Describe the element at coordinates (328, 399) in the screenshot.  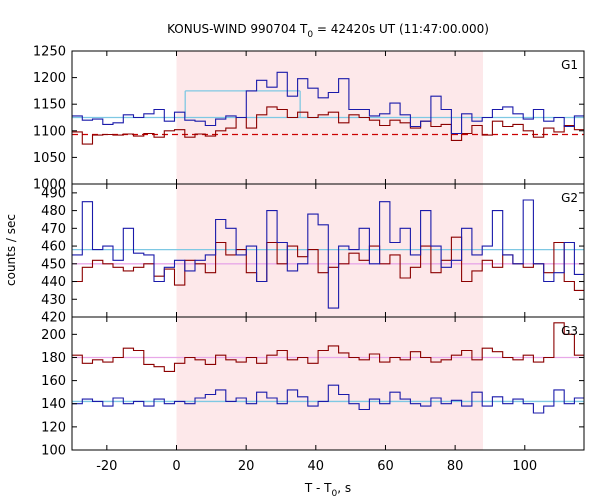
I see `series-blue-g3` at that location.